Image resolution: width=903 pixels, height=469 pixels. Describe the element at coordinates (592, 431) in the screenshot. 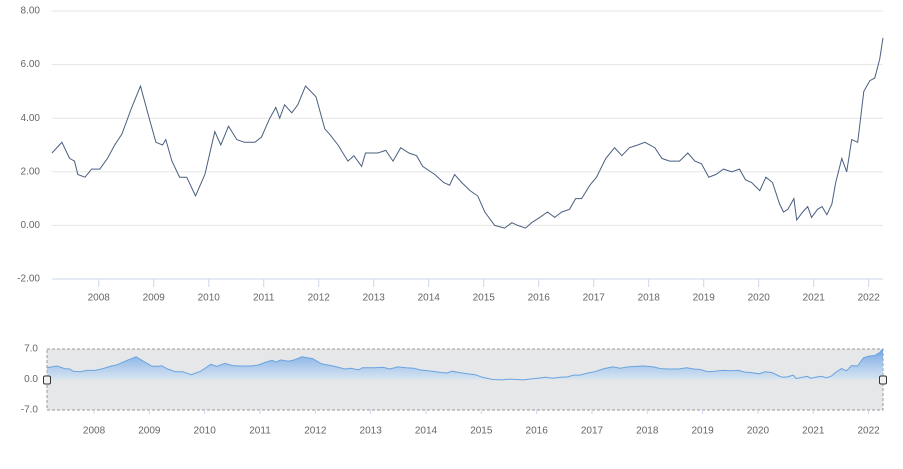

I see `navigator-x-tick-label: 2017` at that location.